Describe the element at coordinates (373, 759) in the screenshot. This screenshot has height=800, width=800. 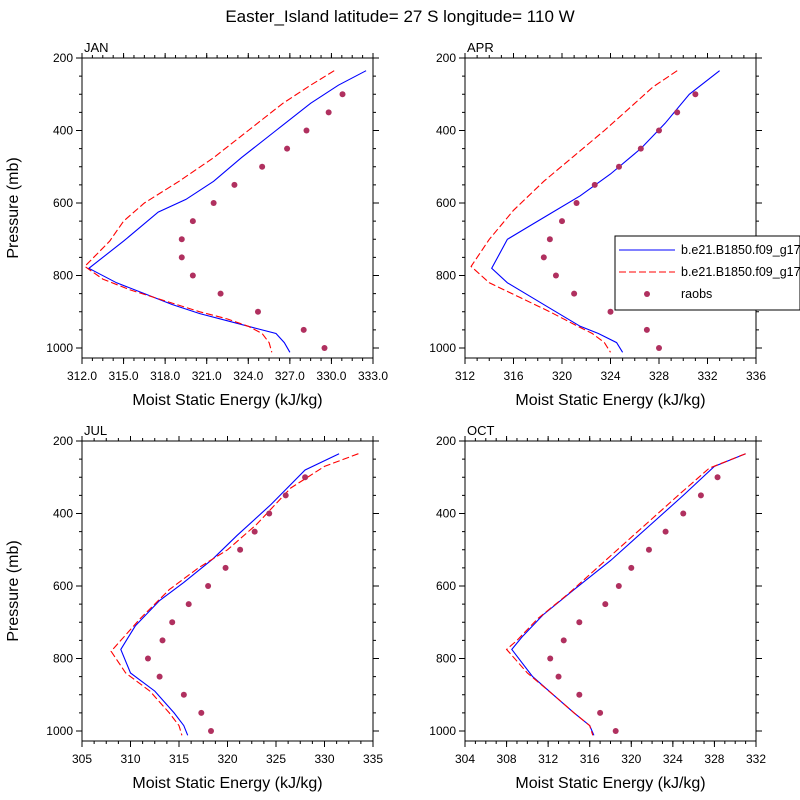
I see `x-tick-label: 335` at that location.